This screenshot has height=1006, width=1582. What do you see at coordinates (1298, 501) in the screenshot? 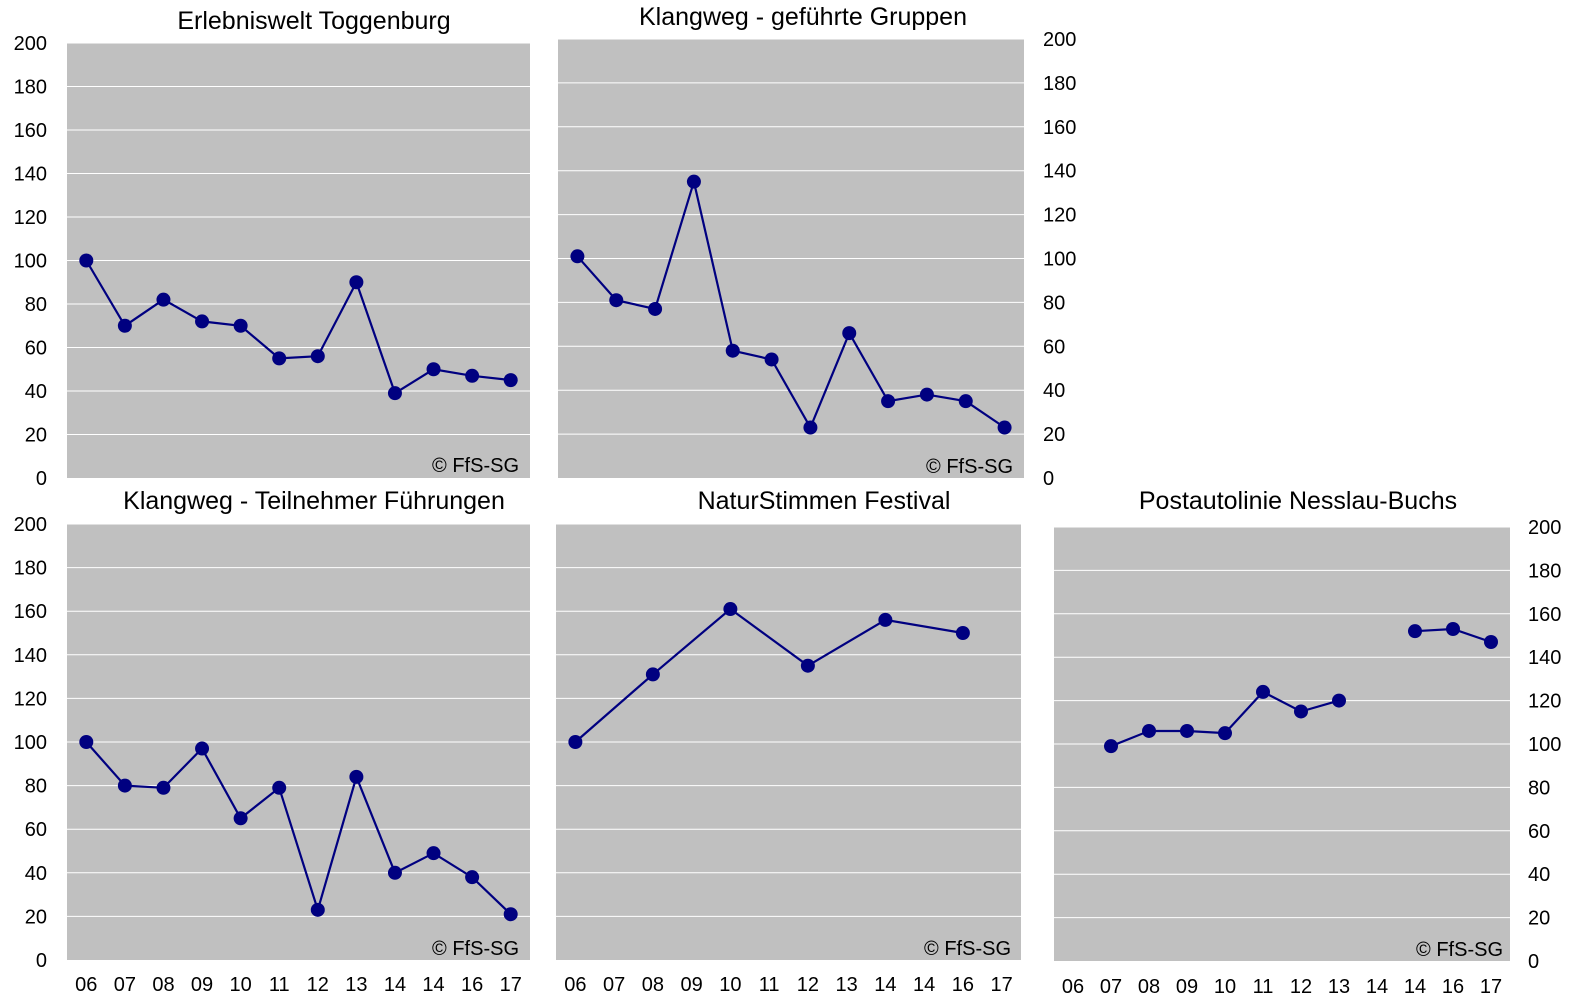
I see `chart-title: Postautolinie Nesslau-Buchs` at bounding box center [1298, 501].